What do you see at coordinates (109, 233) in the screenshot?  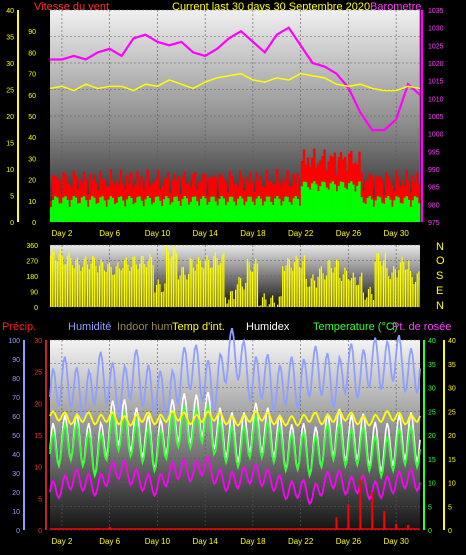 I see `x-tick-label-top: Day 6` at bounding box center [109, 233].